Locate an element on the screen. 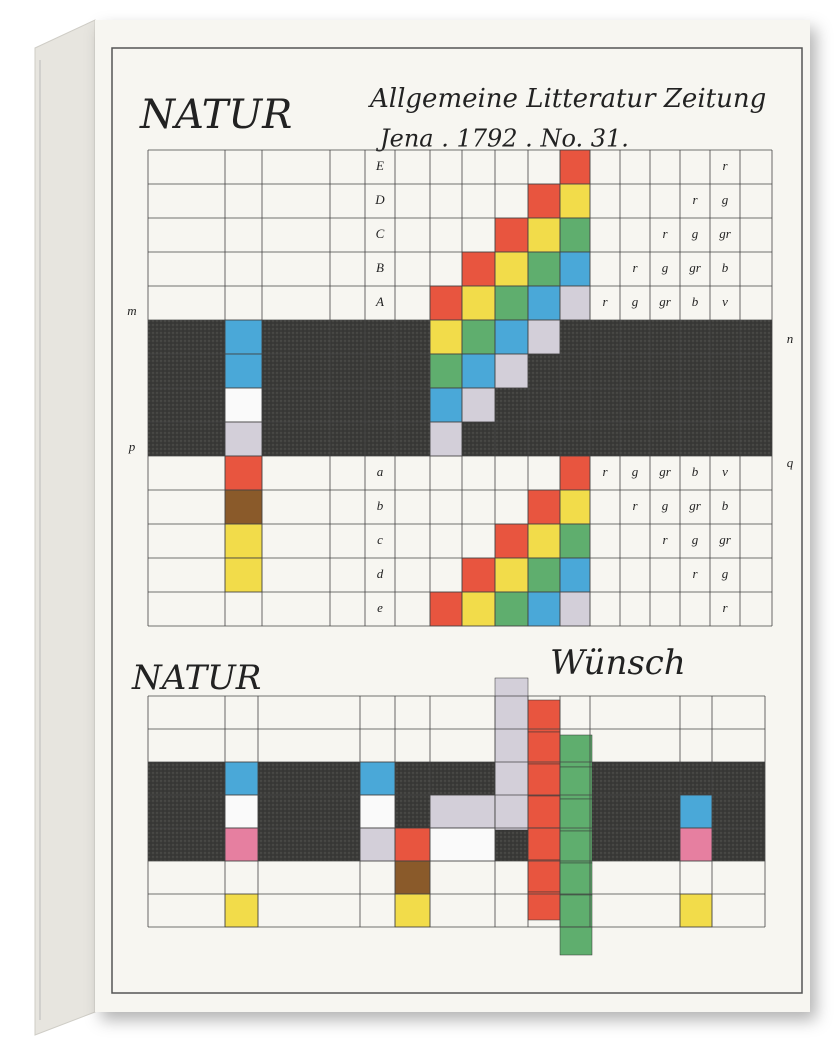 The height and width of the screenshot is (1063, 840). row-letter: a is located at coordinates (380, 471).